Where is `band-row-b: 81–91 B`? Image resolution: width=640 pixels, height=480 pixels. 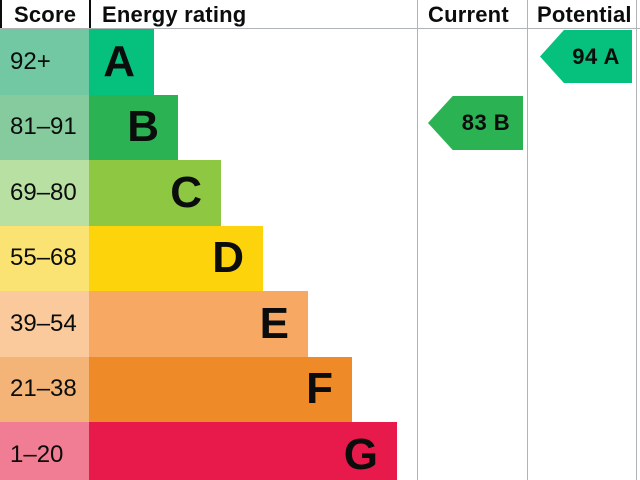
band-row-b: 81–91 B is located at coordinates (208, 127).